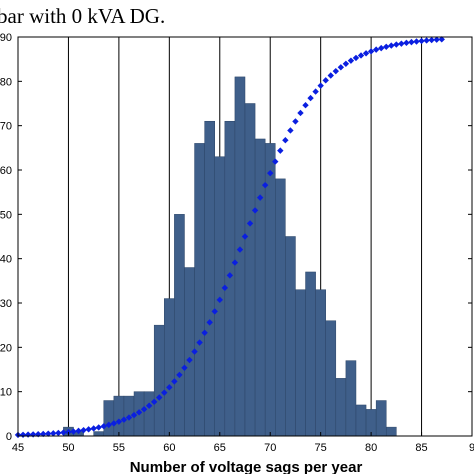 Image resolution: width=474 pixels, height=474 pixels. What do you see at coordinates (421, 448) in the screenshot?
I see `x-tick-label: 85` at bounding box center [421, 448].